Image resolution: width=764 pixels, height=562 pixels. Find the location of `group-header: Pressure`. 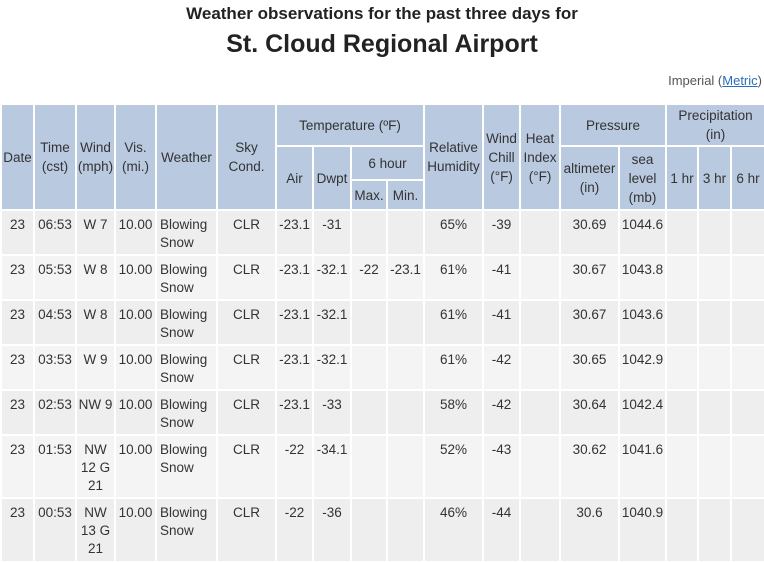

group-header: Pressure is located at coordinates (613, 125).